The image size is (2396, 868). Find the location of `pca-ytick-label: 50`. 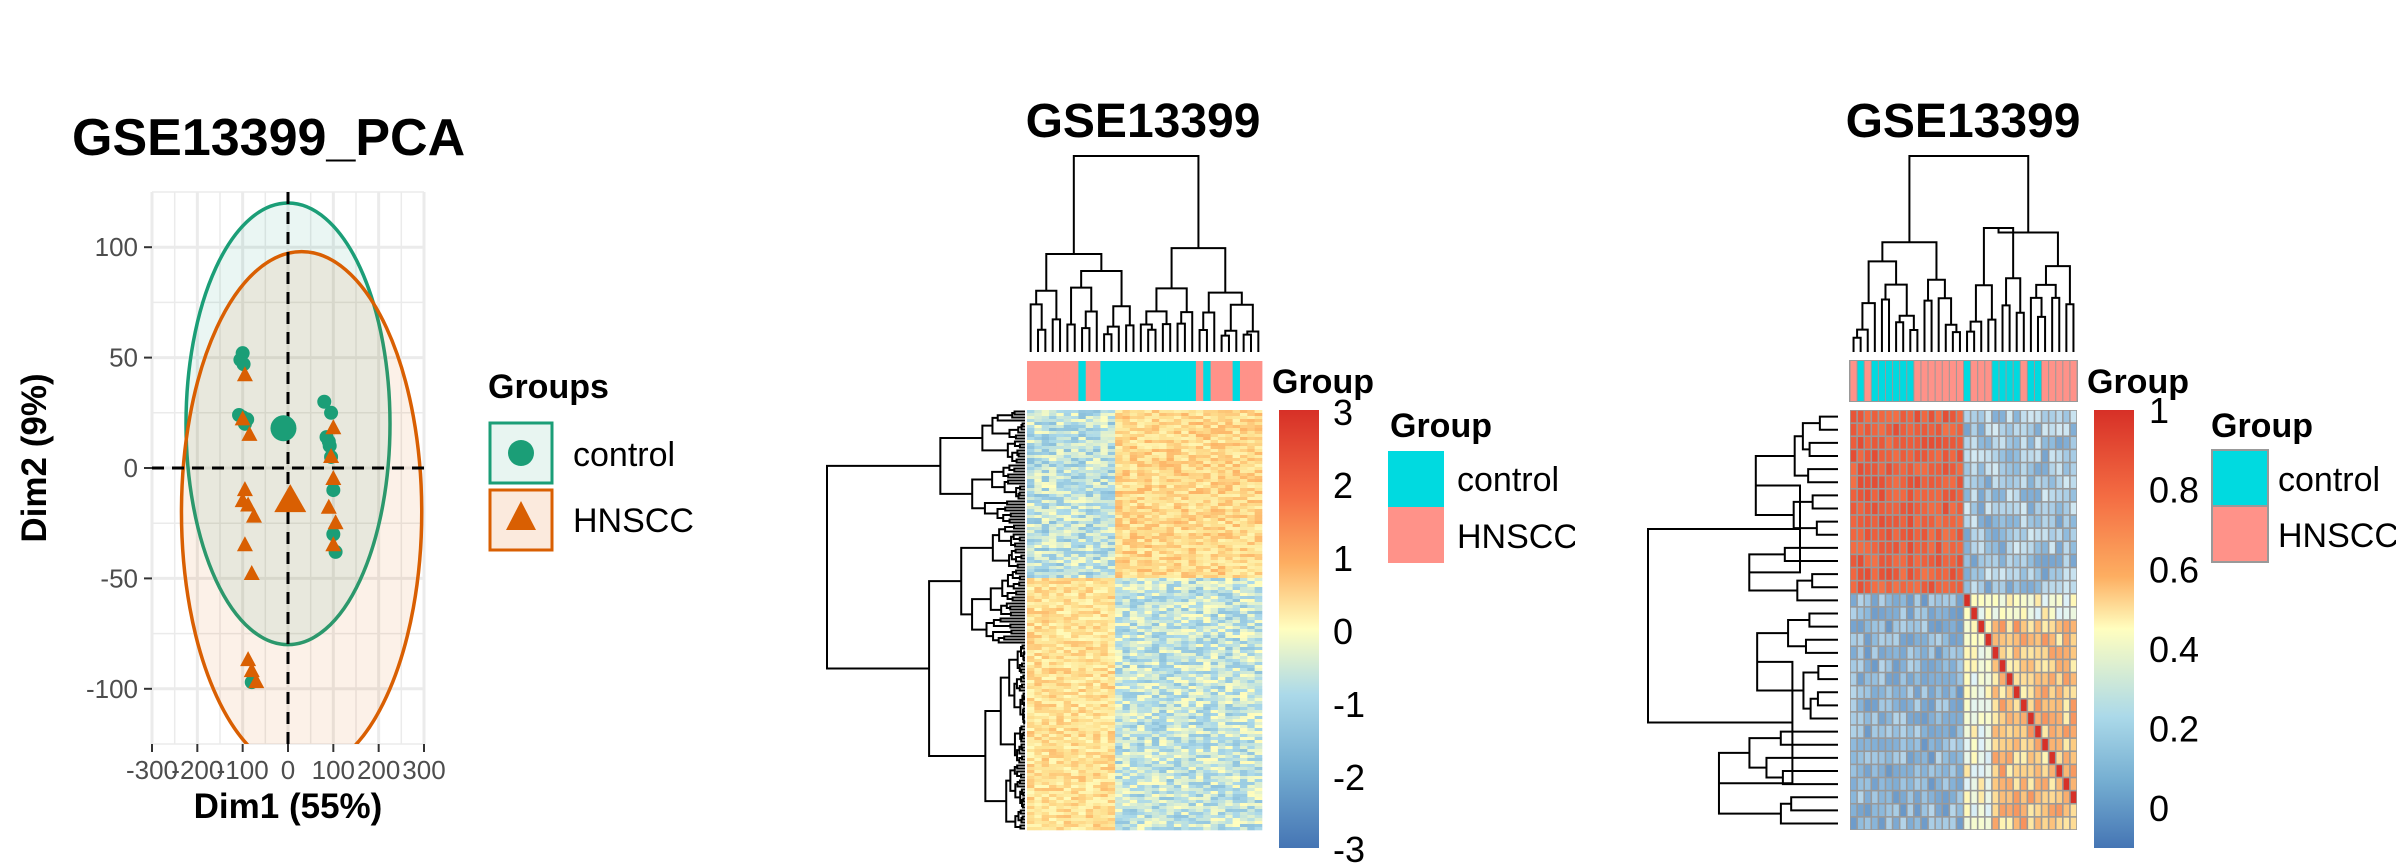

pca-ytick-label: 50 is located at coordinates (123, 358).